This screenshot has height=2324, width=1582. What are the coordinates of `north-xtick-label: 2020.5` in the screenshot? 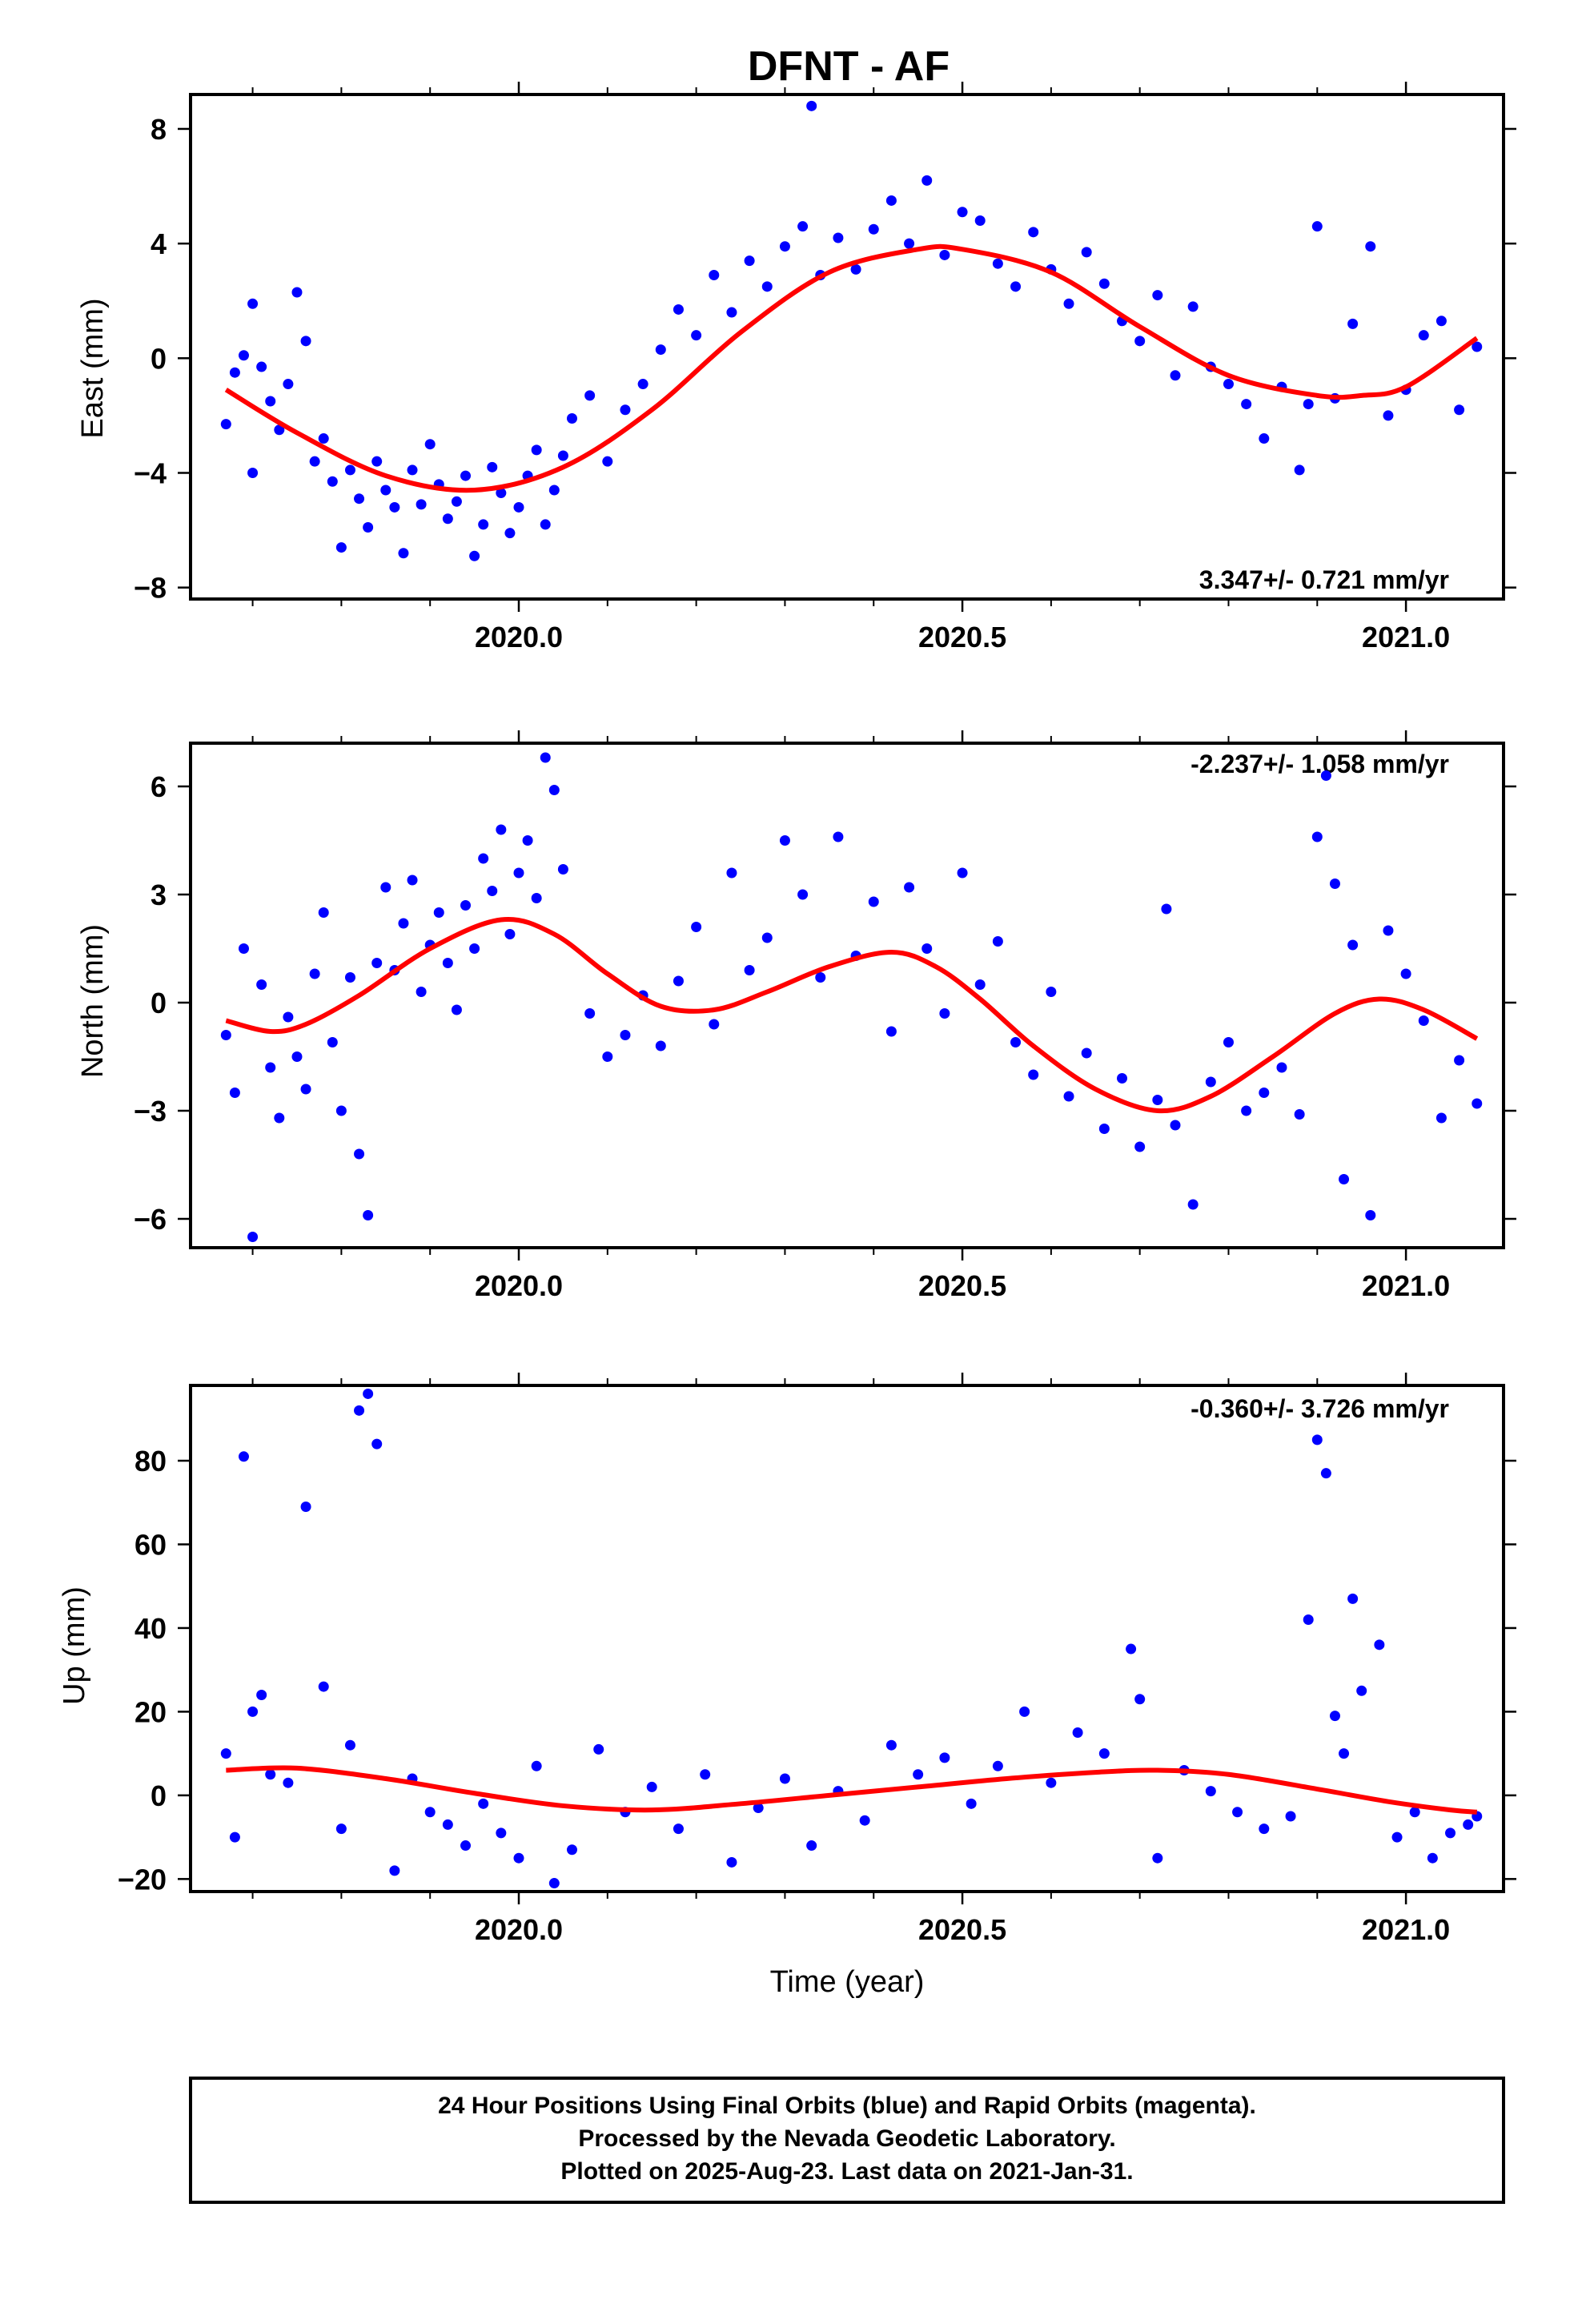 It's located at (962, 1285).